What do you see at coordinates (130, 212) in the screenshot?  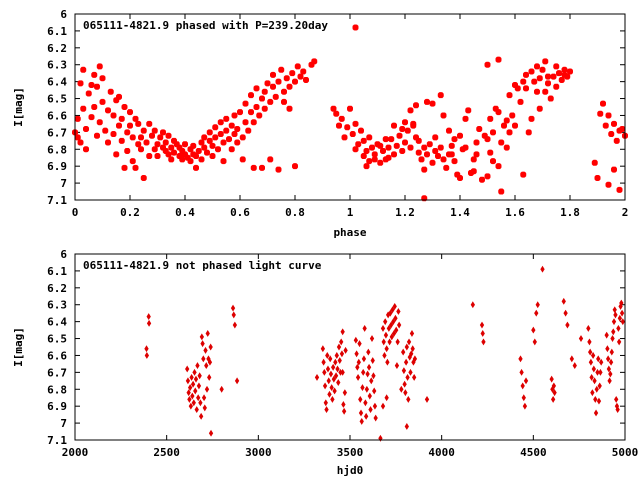 I see `x-tick-label: 0.2` at bounding box center [130, 212].